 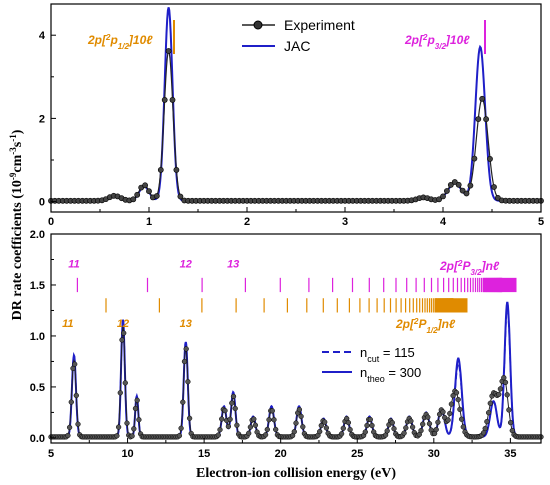 I want to click on rydberg-p32-n-label: 11, so click(x=73, y=265).